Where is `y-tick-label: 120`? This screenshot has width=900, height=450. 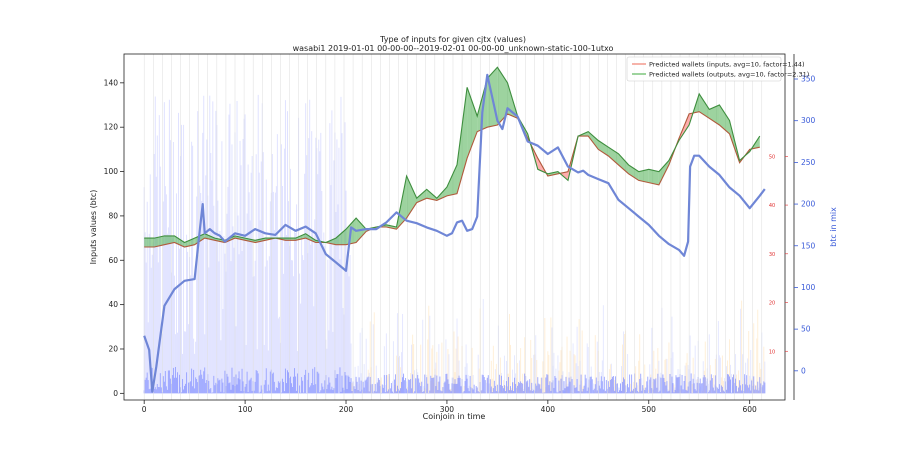 y-tick-label: 120 is located at coordinates (111, 127).